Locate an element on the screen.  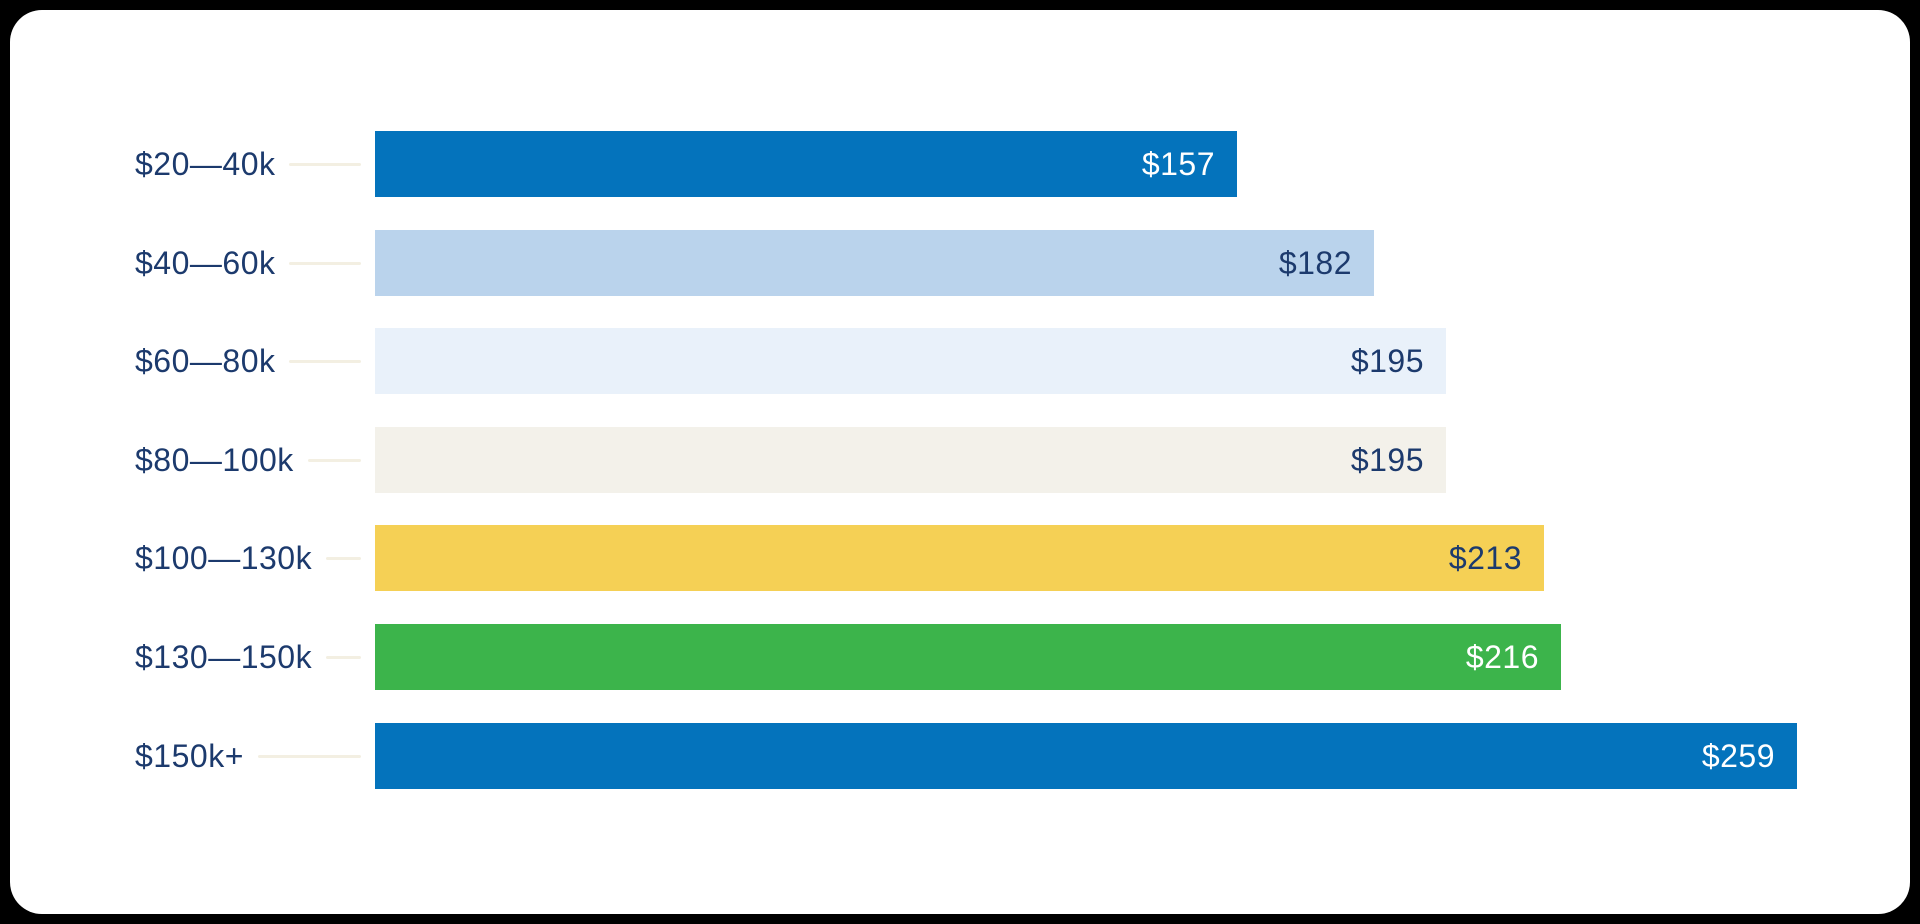
category-label-area: $150k+ is located at coordinates (255, 756).